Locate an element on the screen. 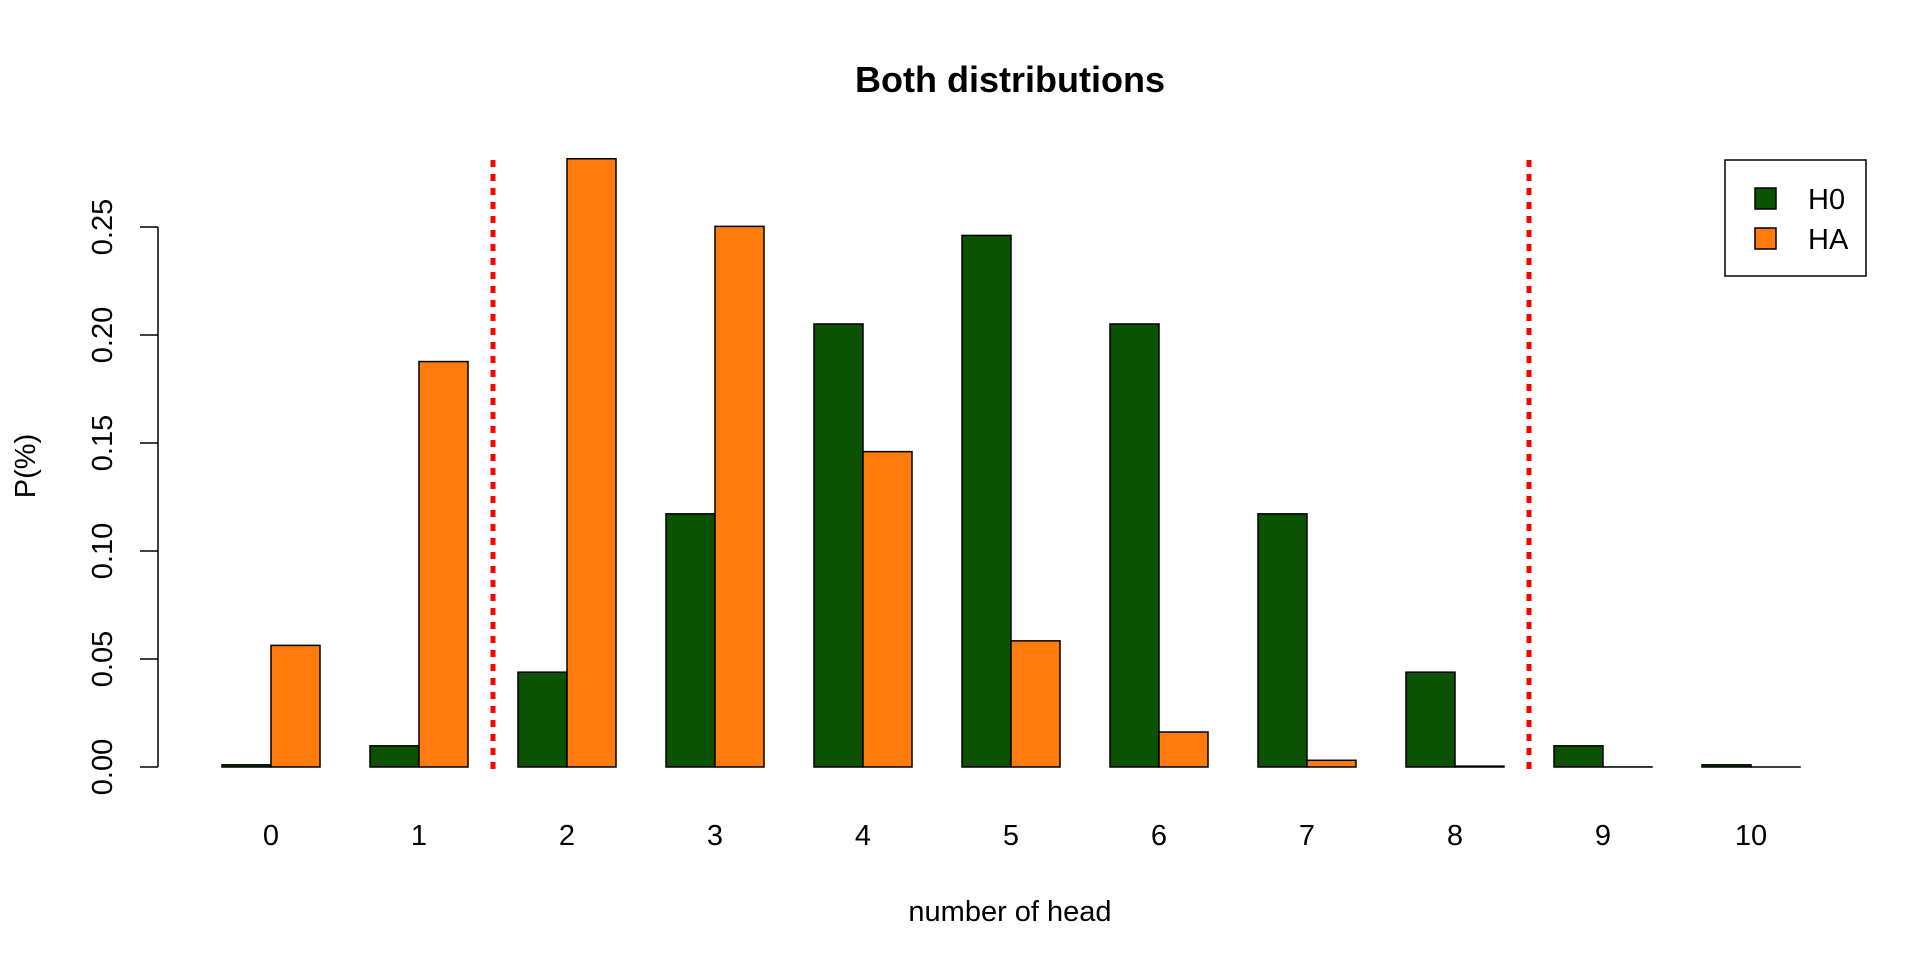 The image size is (1920, 960). y-tick-label: 0.10 is located at coordinates (103, 551).